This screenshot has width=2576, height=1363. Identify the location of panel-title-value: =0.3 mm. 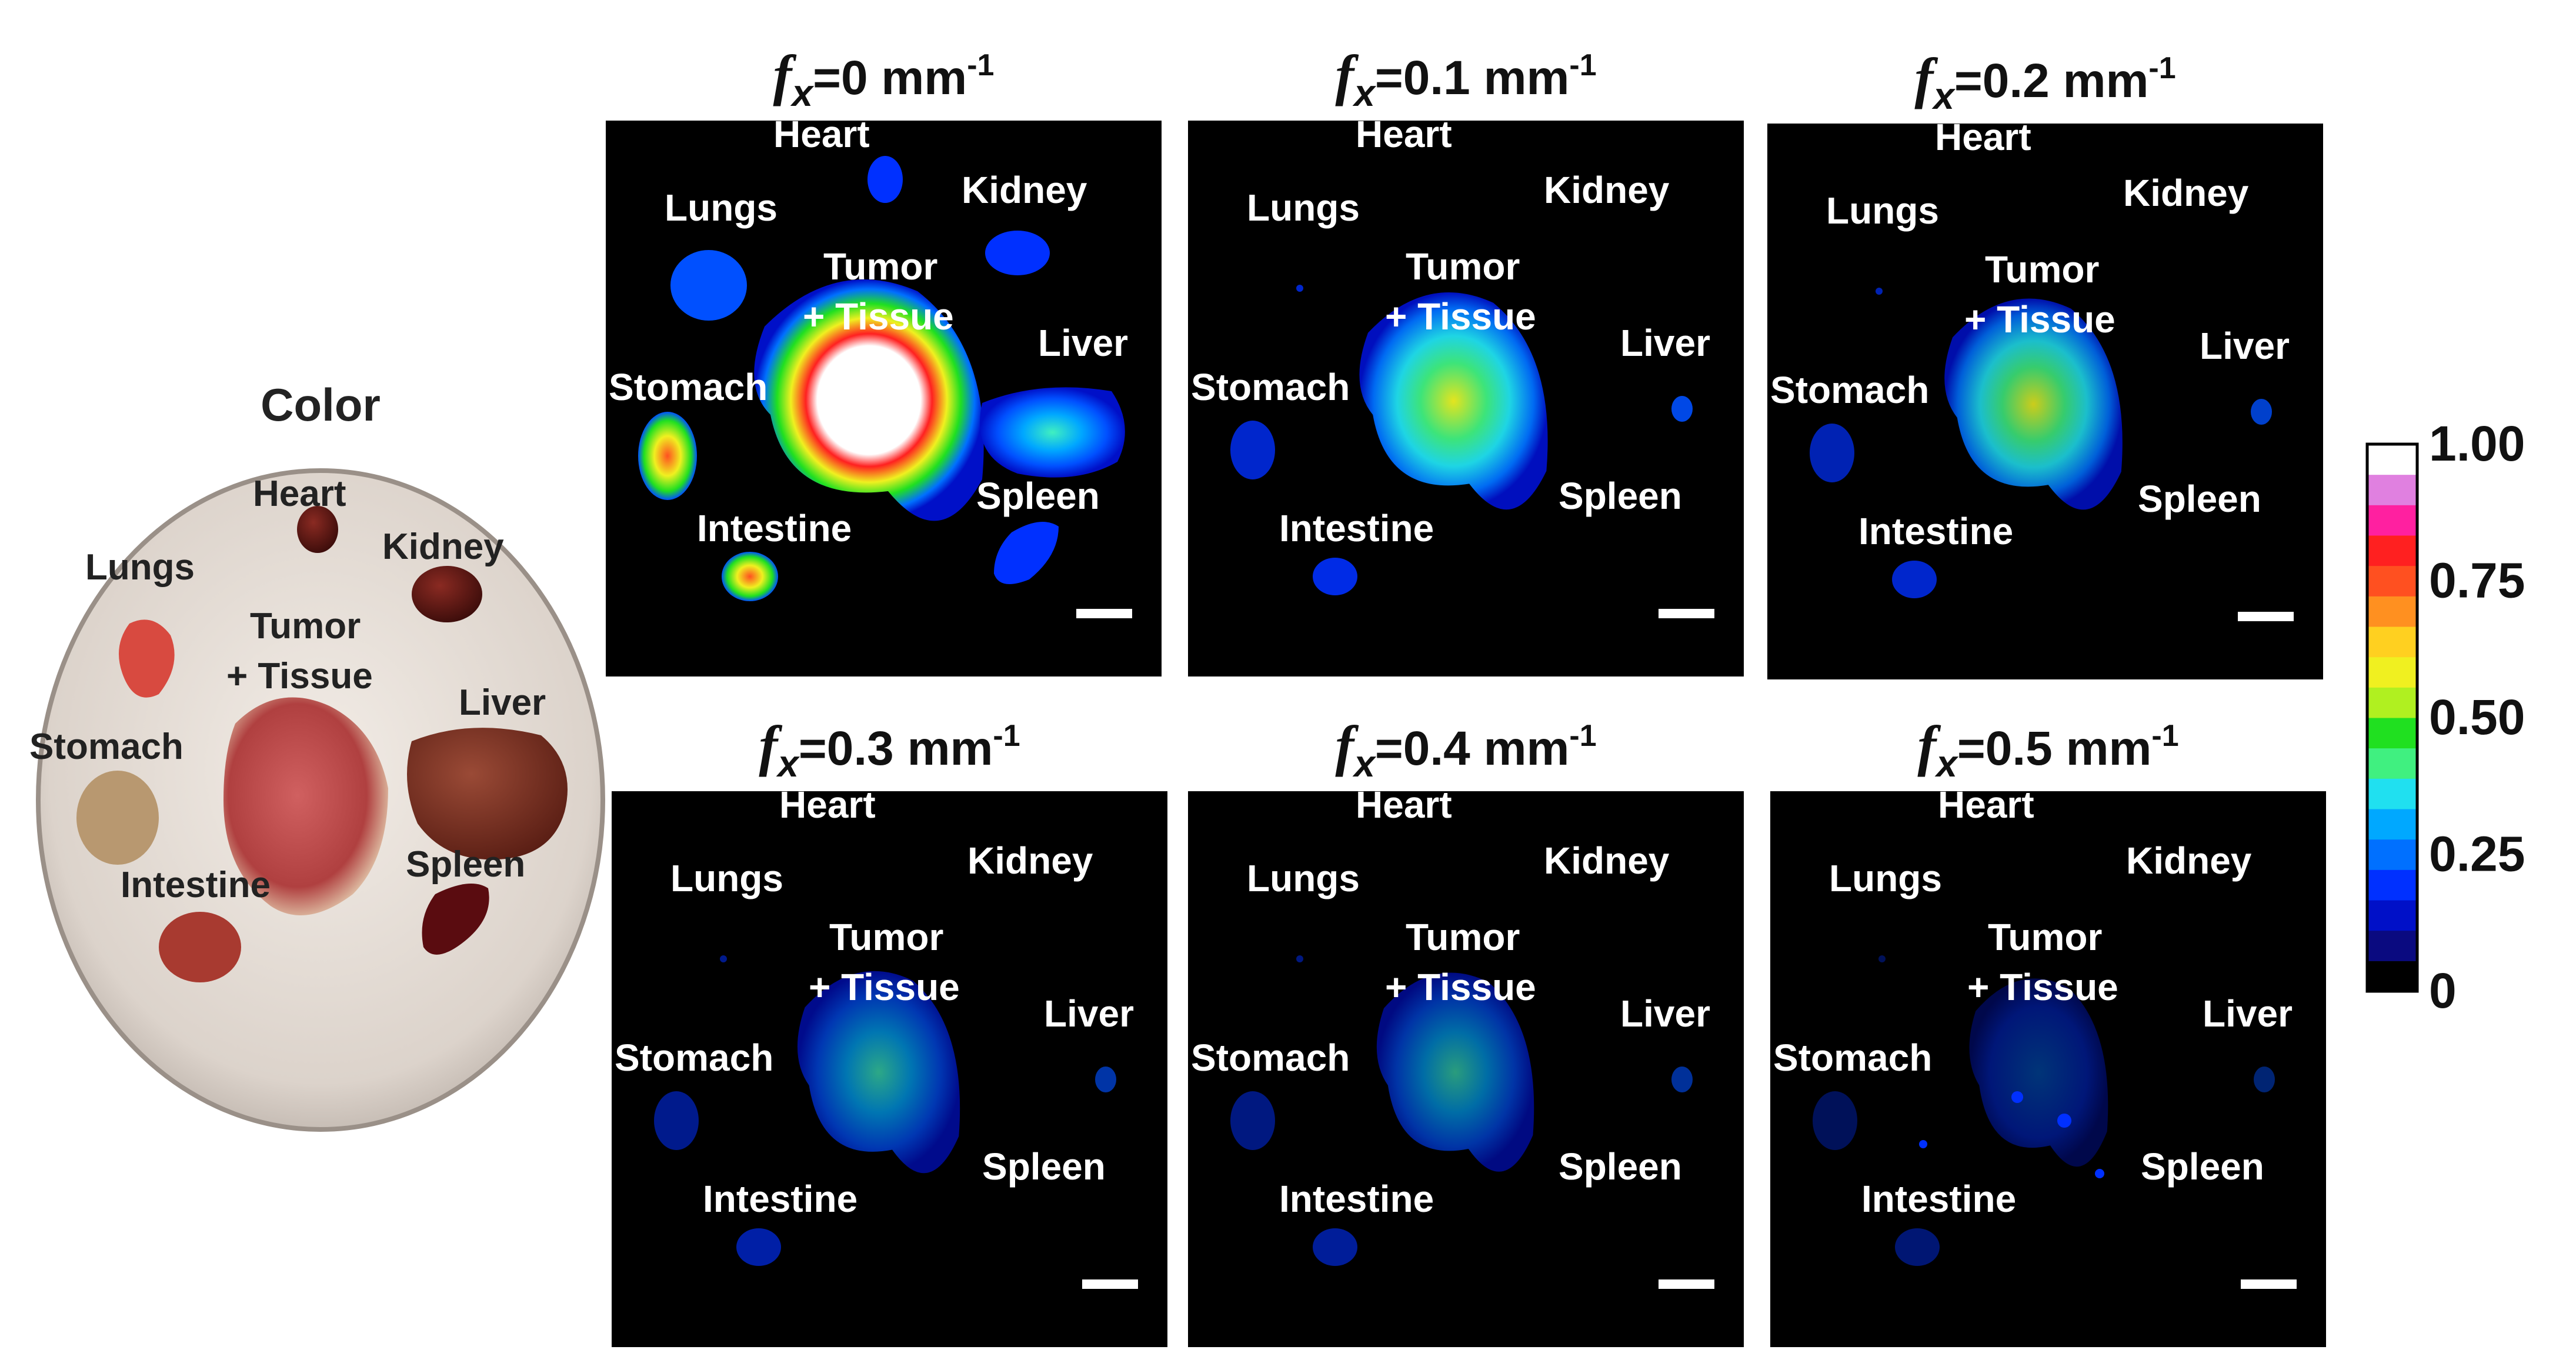
(896, 748).